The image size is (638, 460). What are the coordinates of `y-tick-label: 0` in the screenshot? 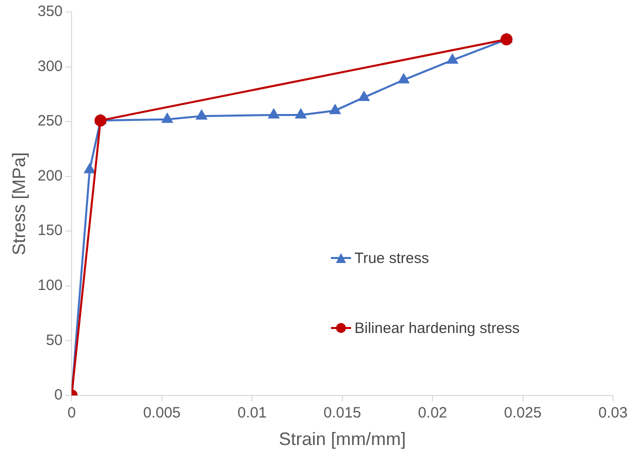 It's located at (58, 395).